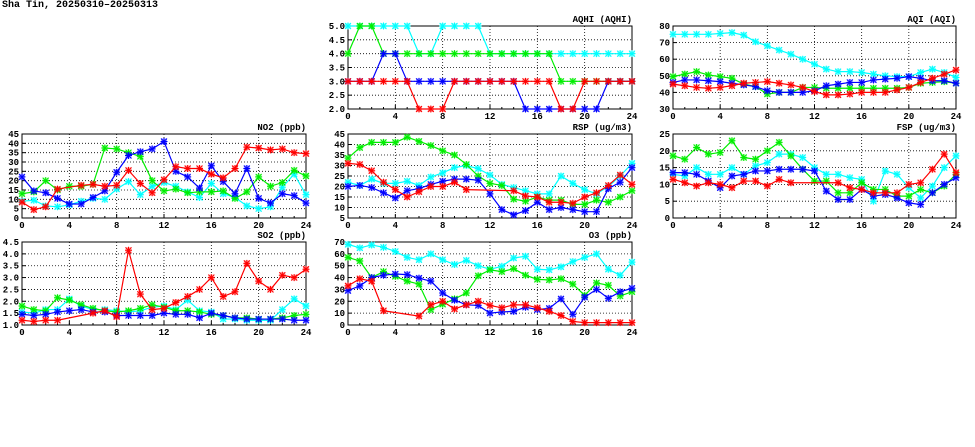 The height and width of the screenshot is (447, 975). Describe the element at coordinates (931, 20) in the screenshot. I see `chart-title: AQI (AQI)` at that location.